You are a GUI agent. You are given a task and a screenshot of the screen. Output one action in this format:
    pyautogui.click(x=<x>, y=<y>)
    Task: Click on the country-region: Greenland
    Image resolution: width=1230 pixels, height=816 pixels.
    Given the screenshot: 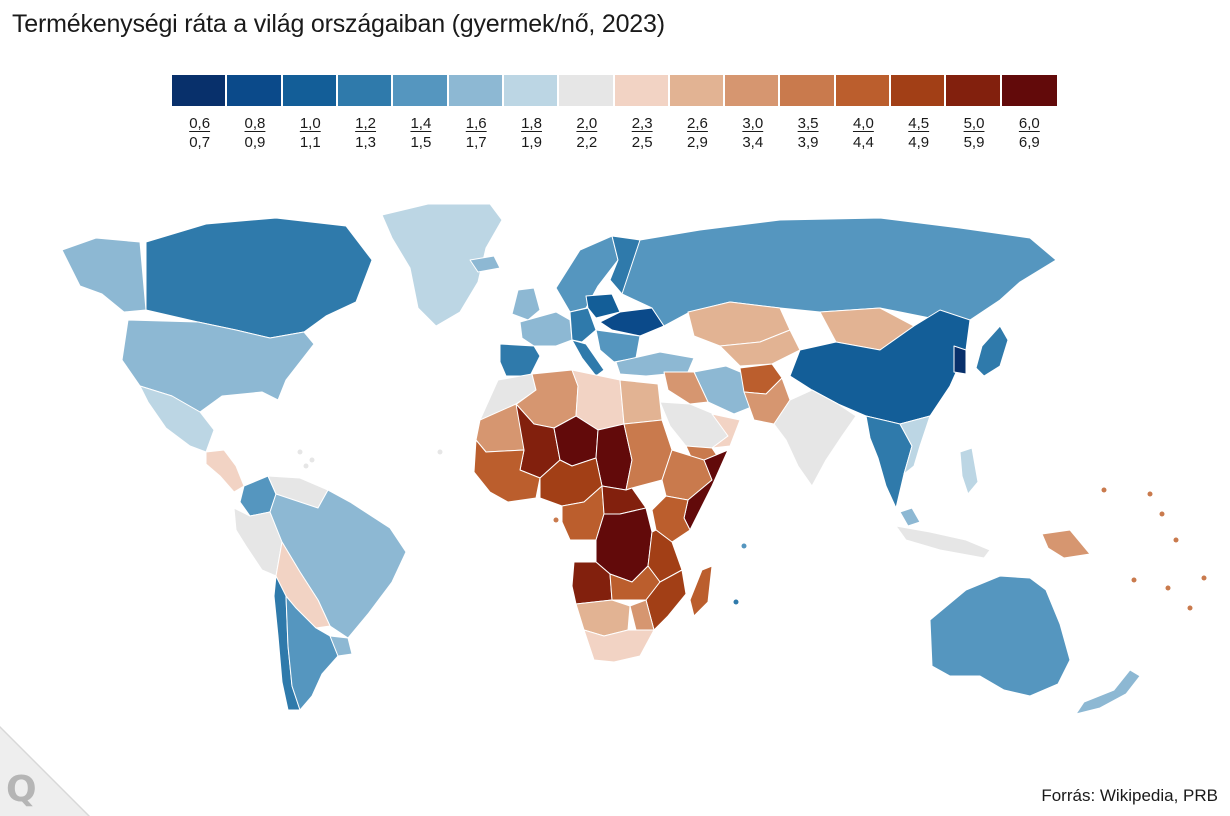 What is the action you would take?
    pyautogui.click(x=442, y=265)
    